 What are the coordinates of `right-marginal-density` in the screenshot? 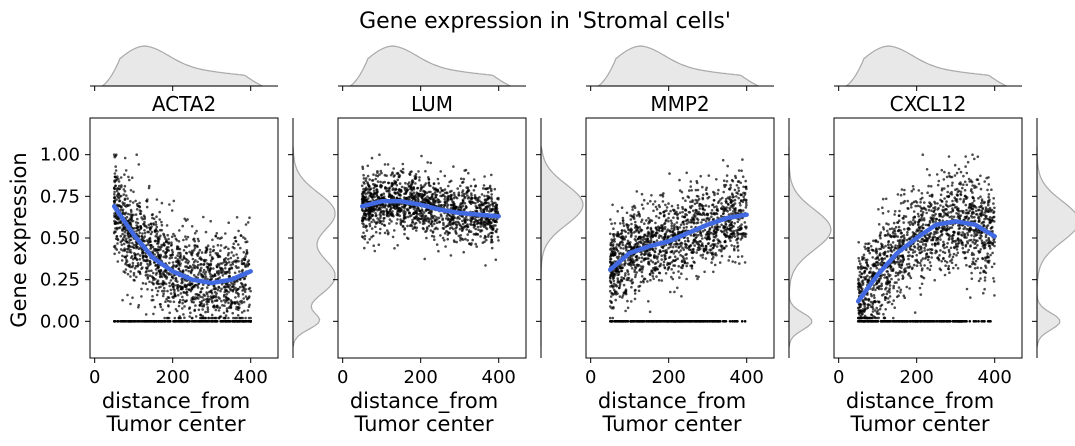 It's located at (560, 238).